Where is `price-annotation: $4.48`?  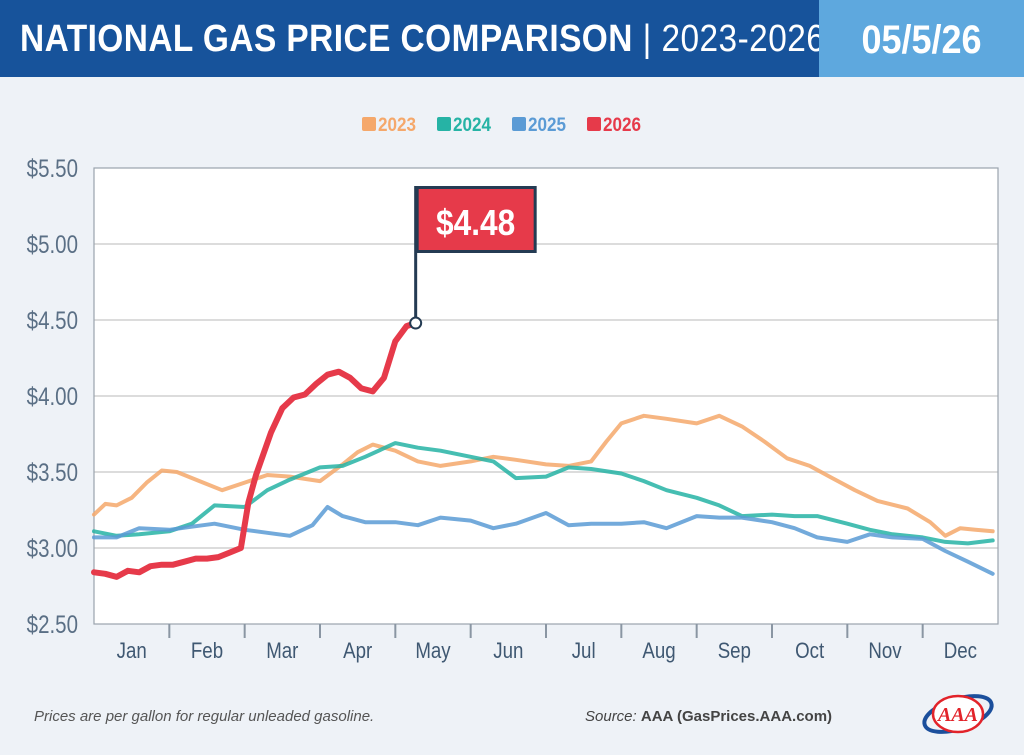 price-annotation: $4.48 is located at coordinates (473, 258).